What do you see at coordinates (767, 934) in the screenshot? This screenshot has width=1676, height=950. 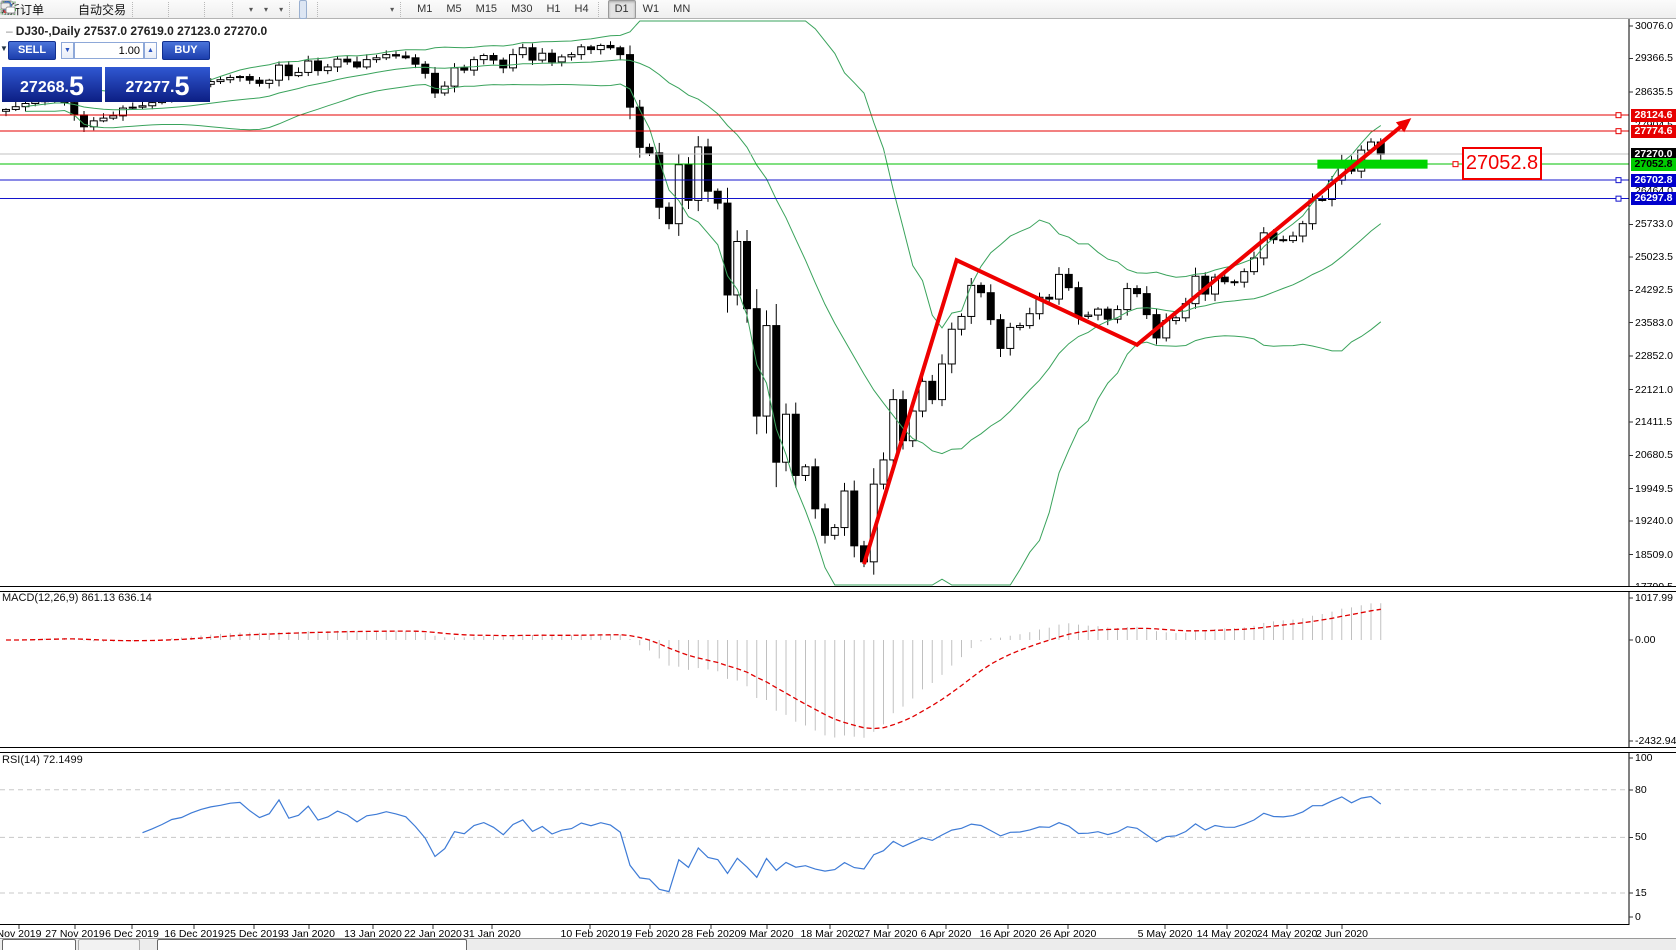 I see `date-axis-label: 9 Mar 2020` at bounding box center [767, 934].